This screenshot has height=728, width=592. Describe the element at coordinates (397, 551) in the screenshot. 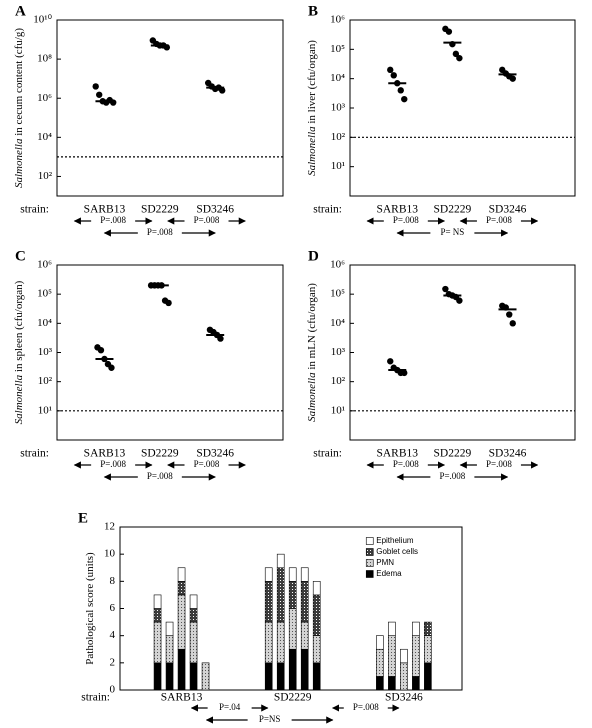

I see `legend-label: Goblet cells` at that location.